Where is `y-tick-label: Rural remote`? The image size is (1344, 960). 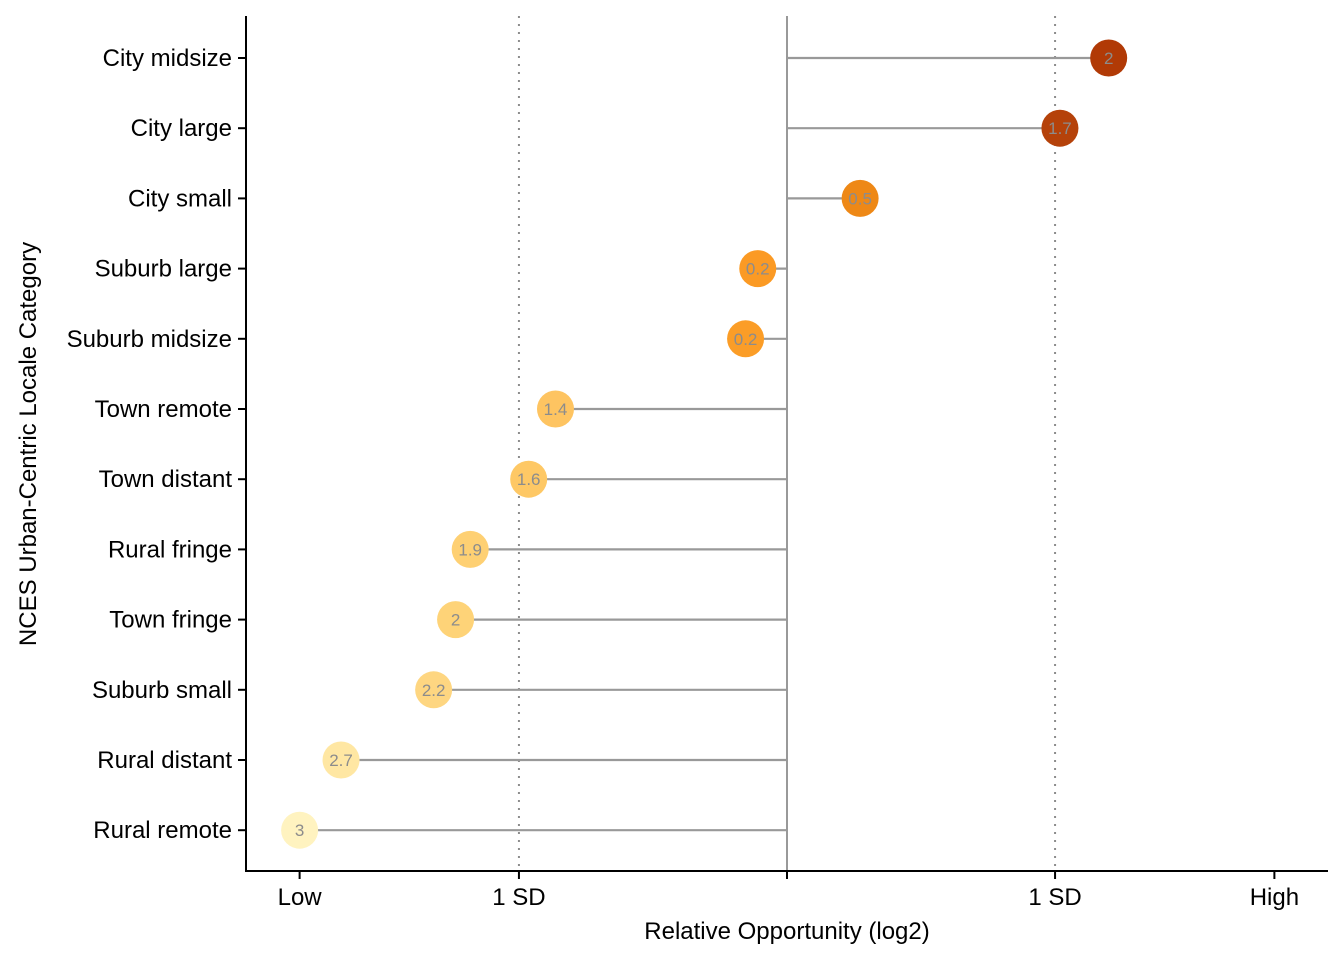 y-tick-label: Rural remote is located at coordinates (162, 830).